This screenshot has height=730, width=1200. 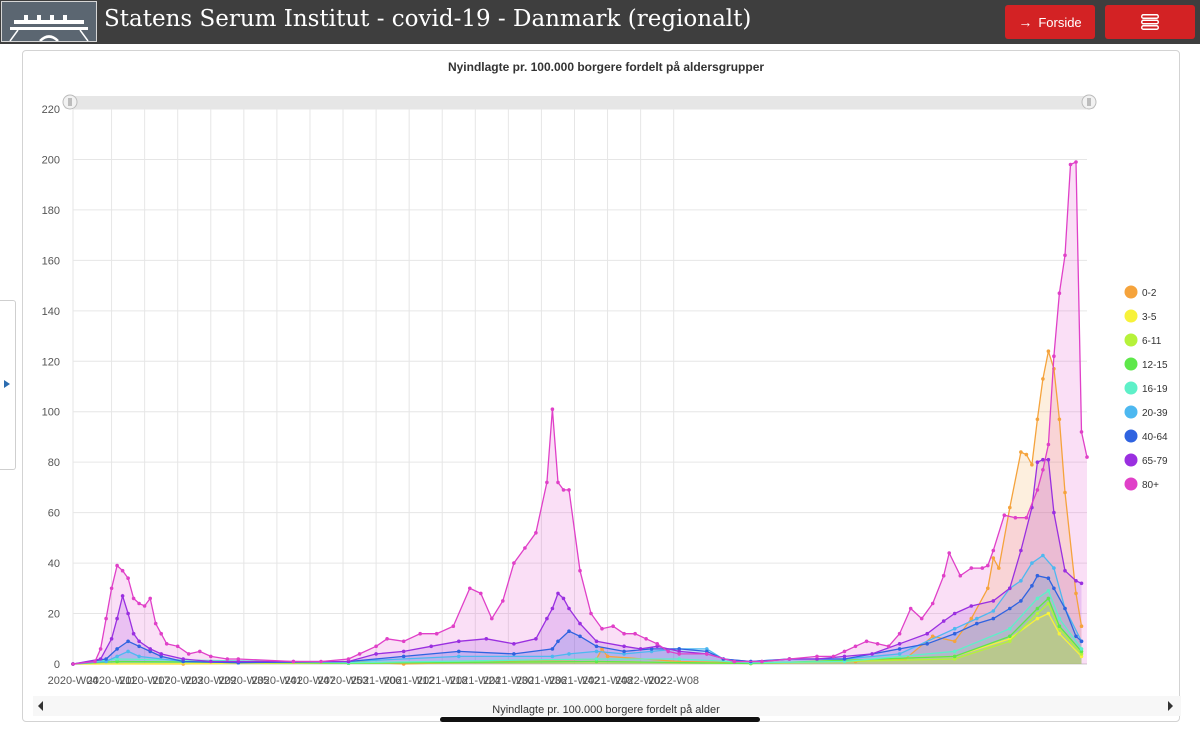 I want to click on range-handle-right, so click(x=1089, y=102).